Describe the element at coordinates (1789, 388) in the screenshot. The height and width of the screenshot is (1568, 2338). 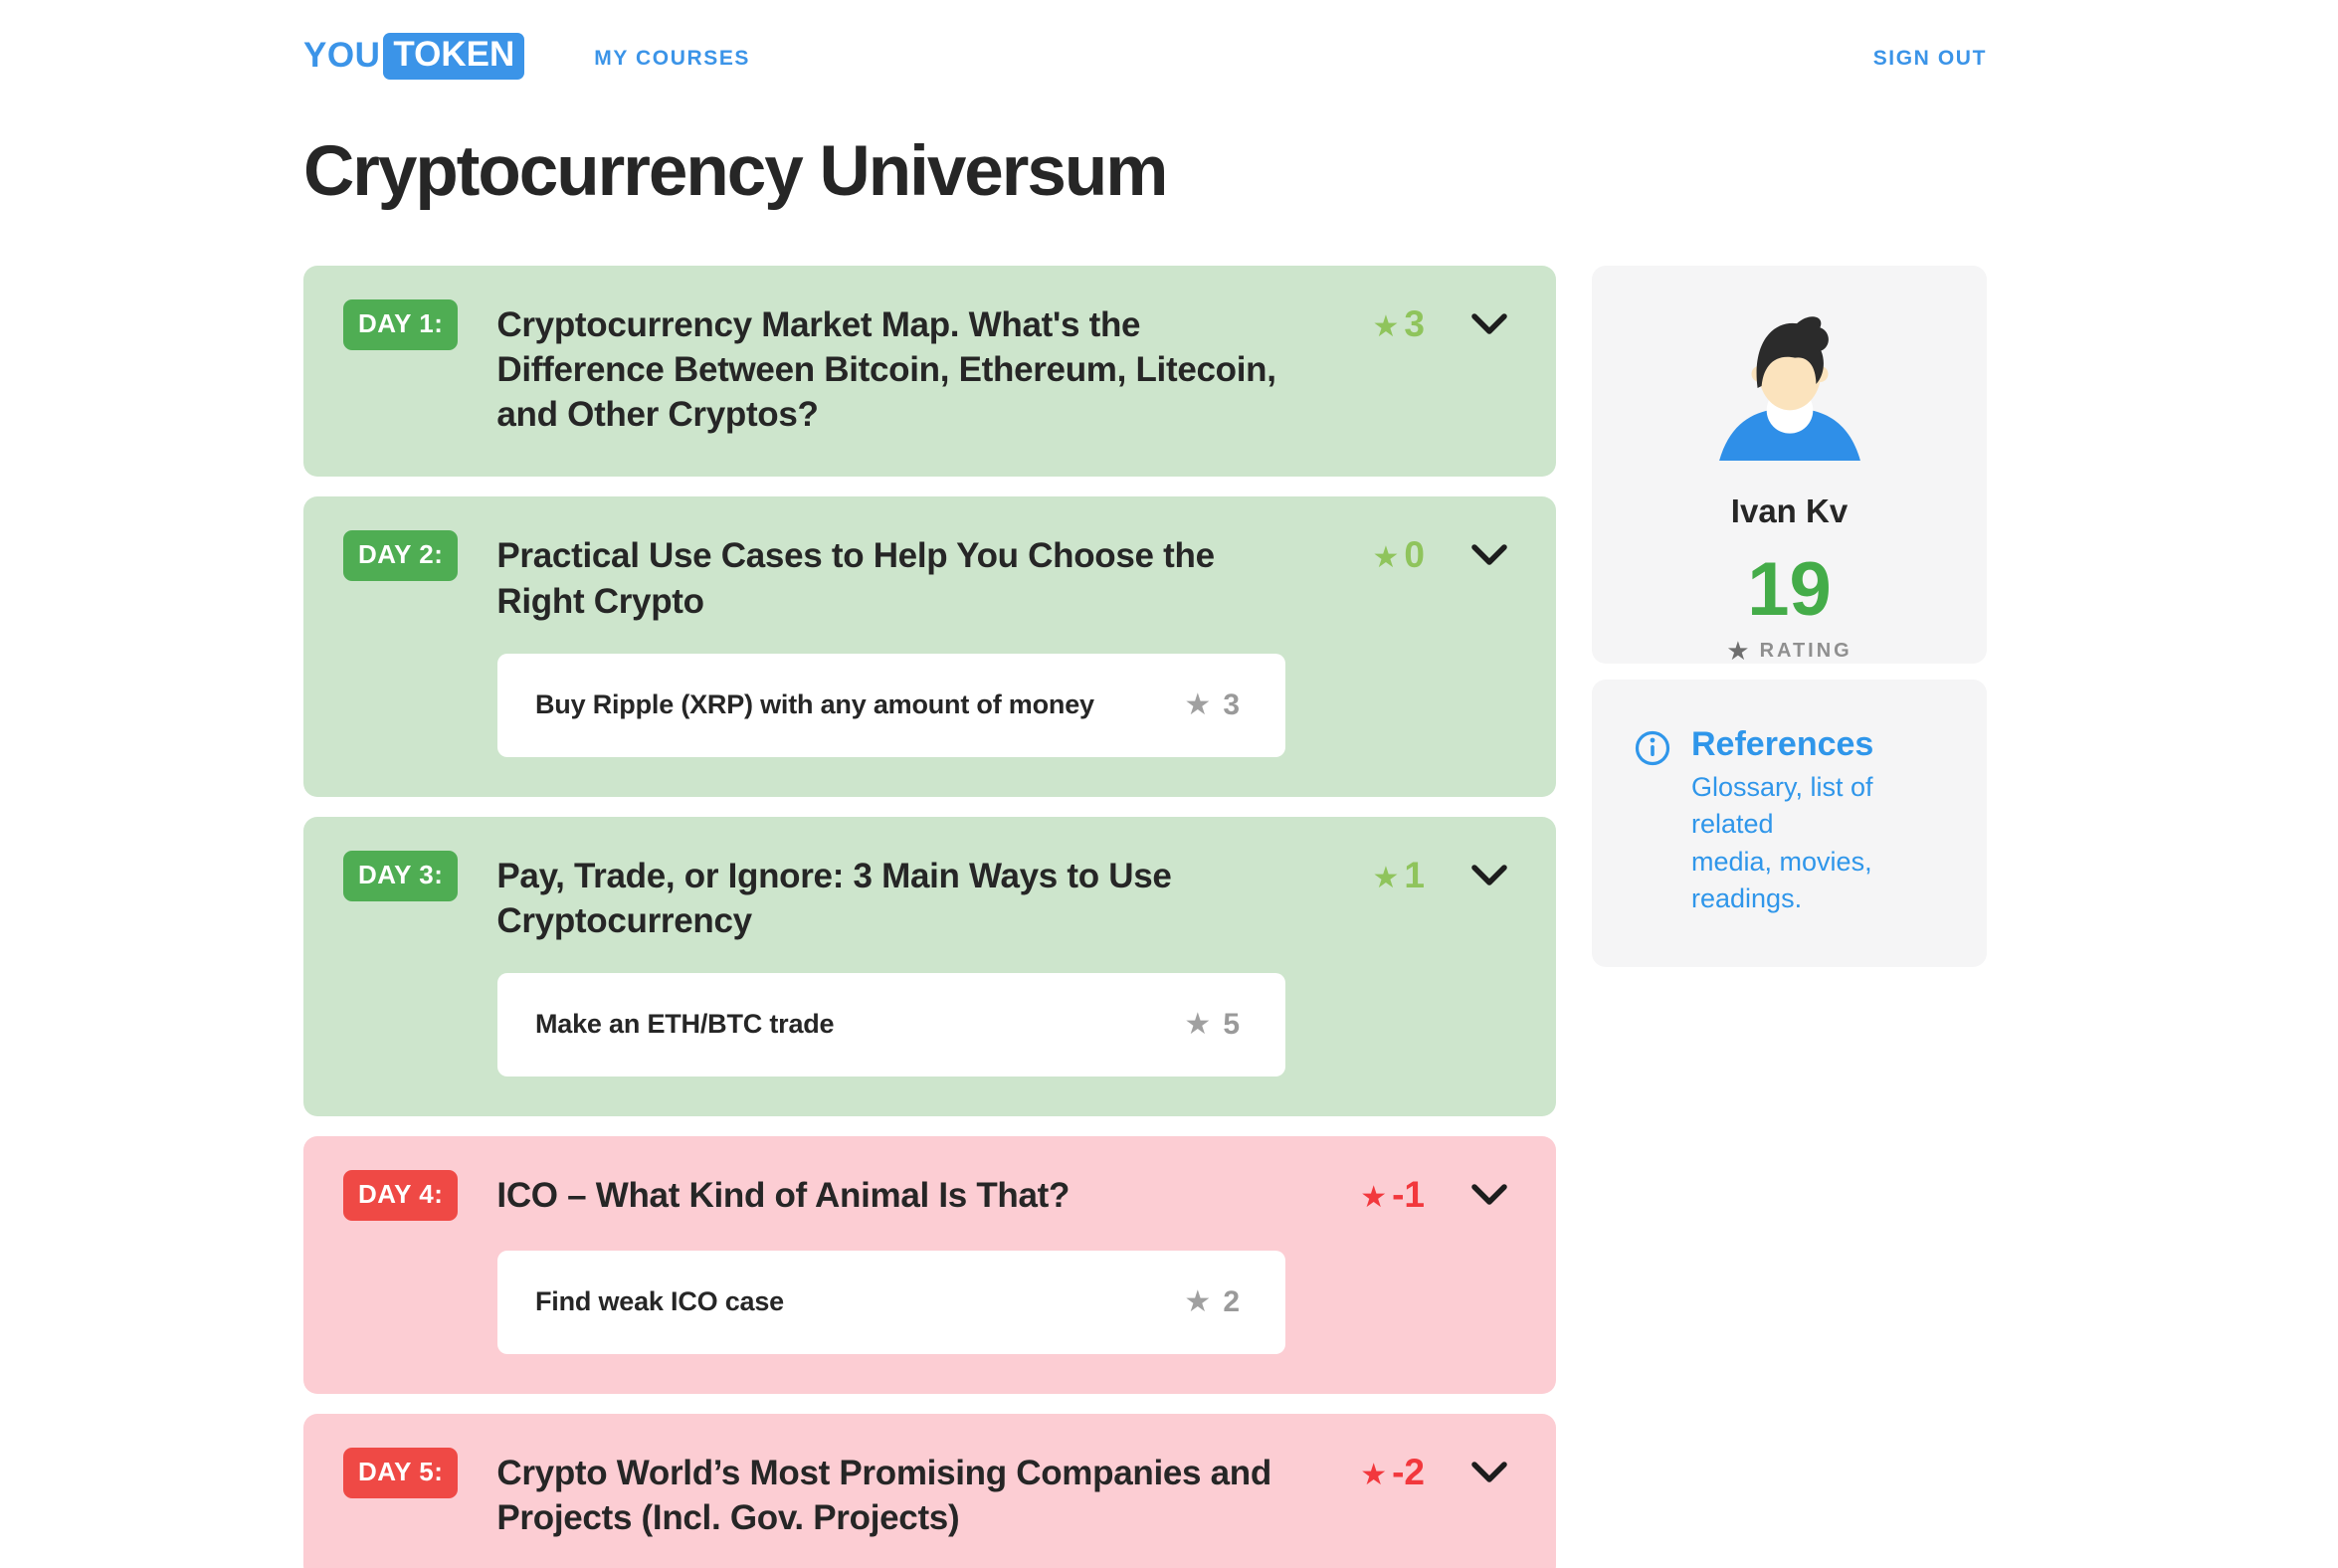
I see `user-avatar` at that location.